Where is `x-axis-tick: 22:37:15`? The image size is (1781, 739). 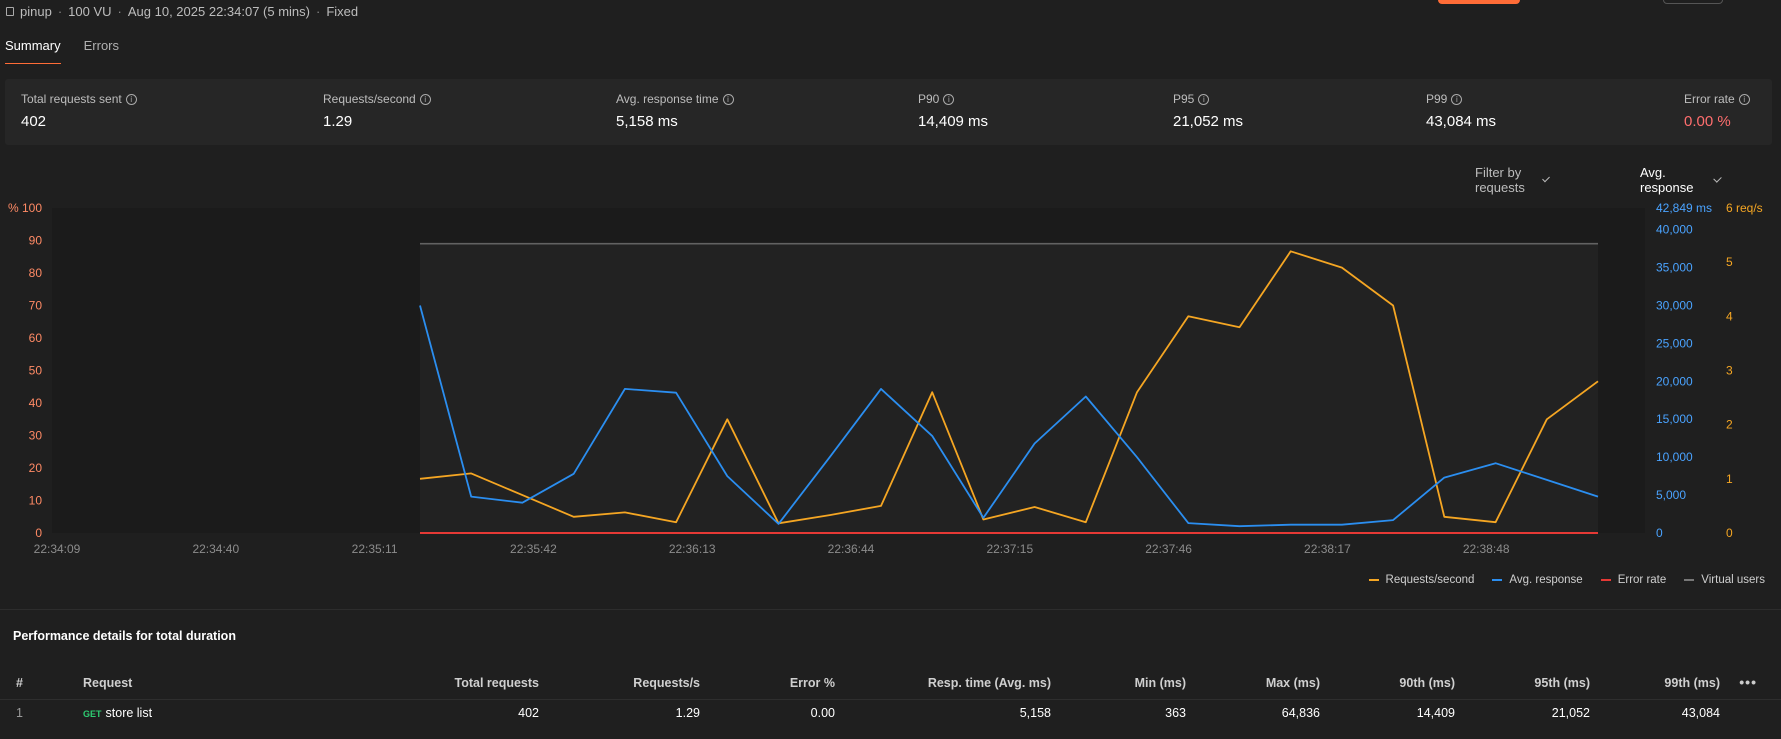 x-axis-tick: 22:37:15 is located at coordinates (1009, 549).